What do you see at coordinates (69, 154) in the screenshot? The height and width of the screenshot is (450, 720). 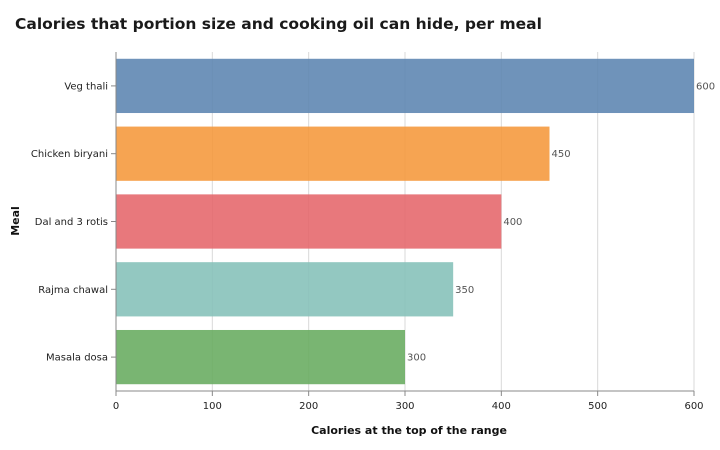 I see `category-label: Chicken biryani` at bounding box center [69, 154].